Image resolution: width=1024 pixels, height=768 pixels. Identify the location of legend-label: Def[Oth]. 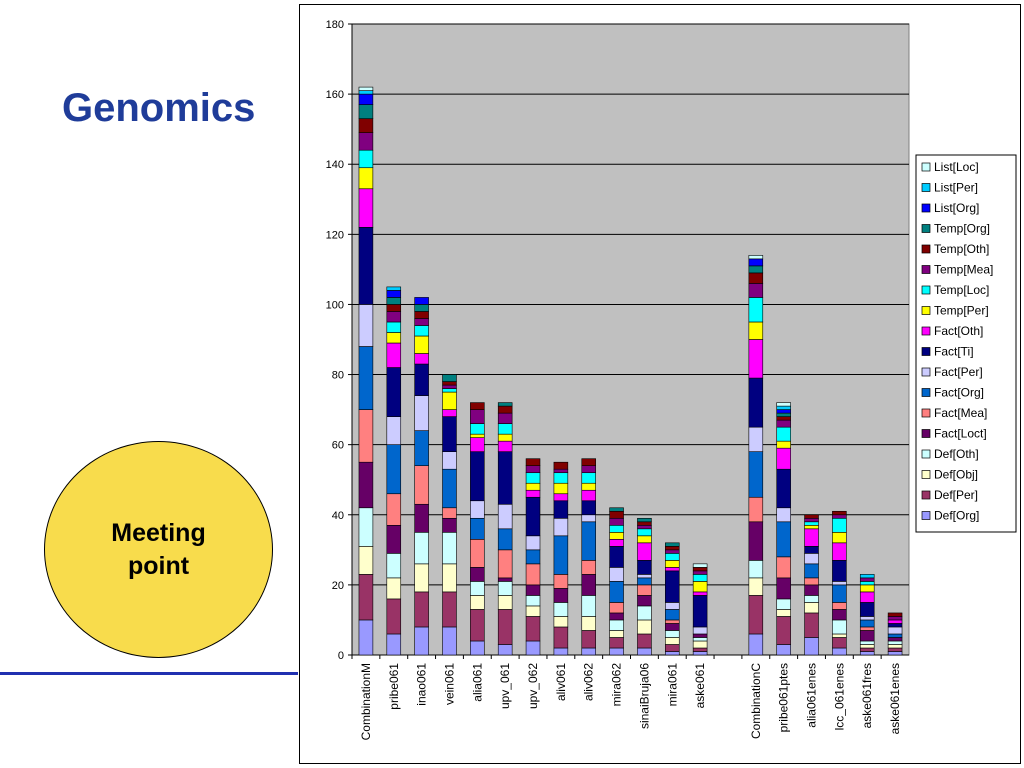
(956, 454).